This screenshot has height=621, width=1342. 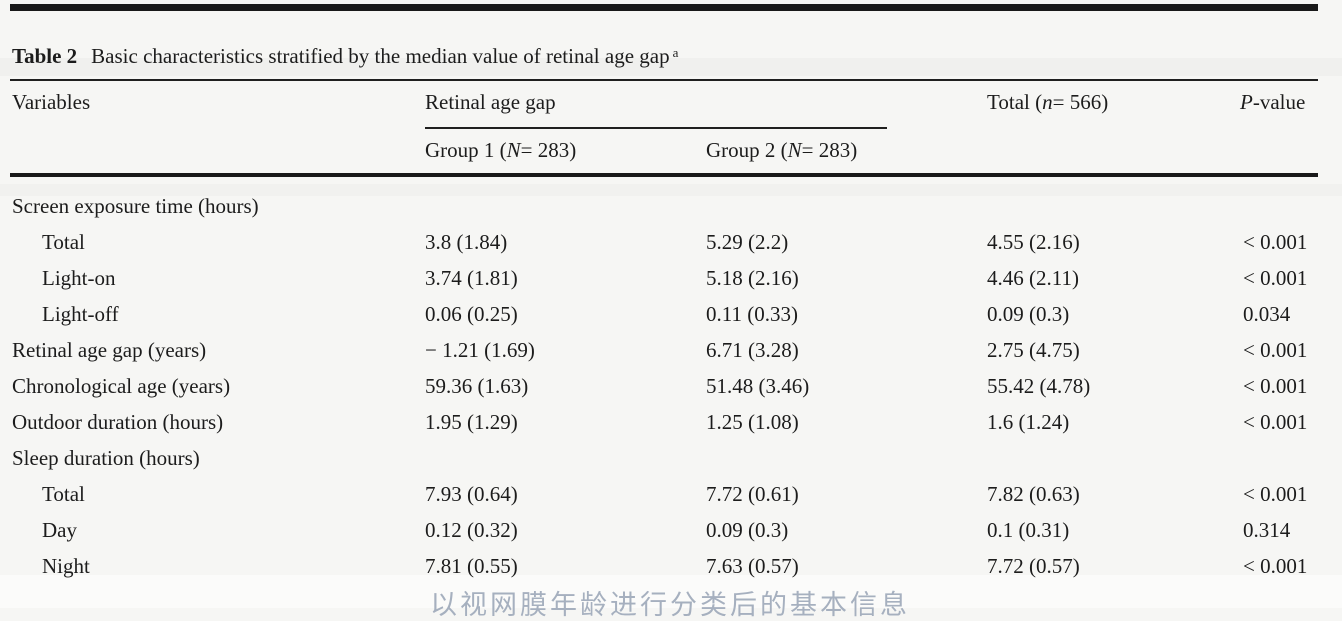 I want to click on group2-suffix: = 283), so click(x=829, y=150).